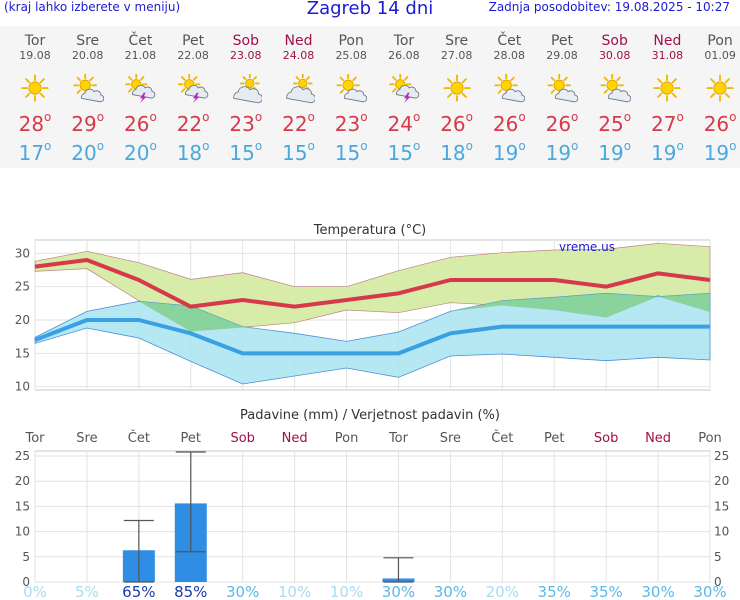  I want to click on precipitation-probability-label: 20%, so click(502, 591).